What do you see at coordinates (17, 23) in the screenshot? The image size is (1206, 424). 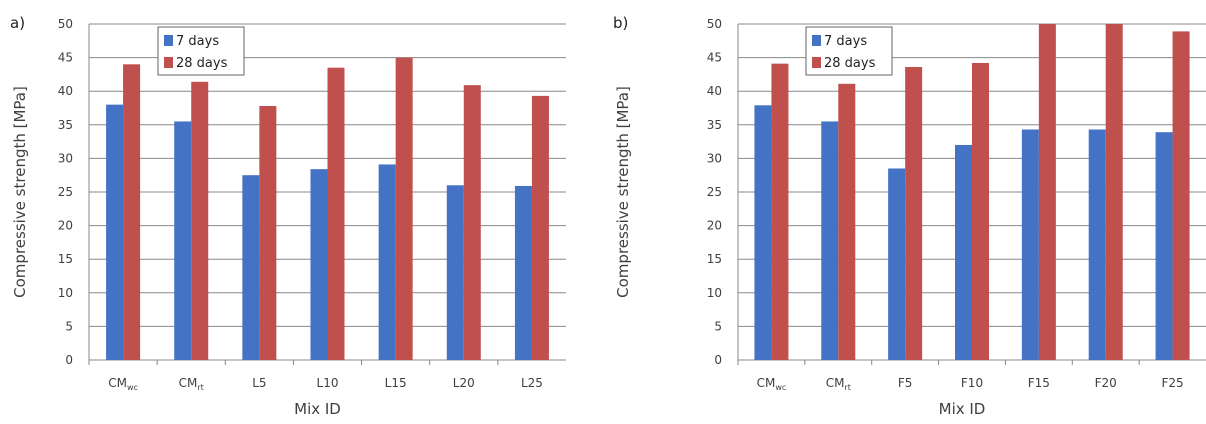 I see `panel-label: a)` at bounding box center [17, 23].